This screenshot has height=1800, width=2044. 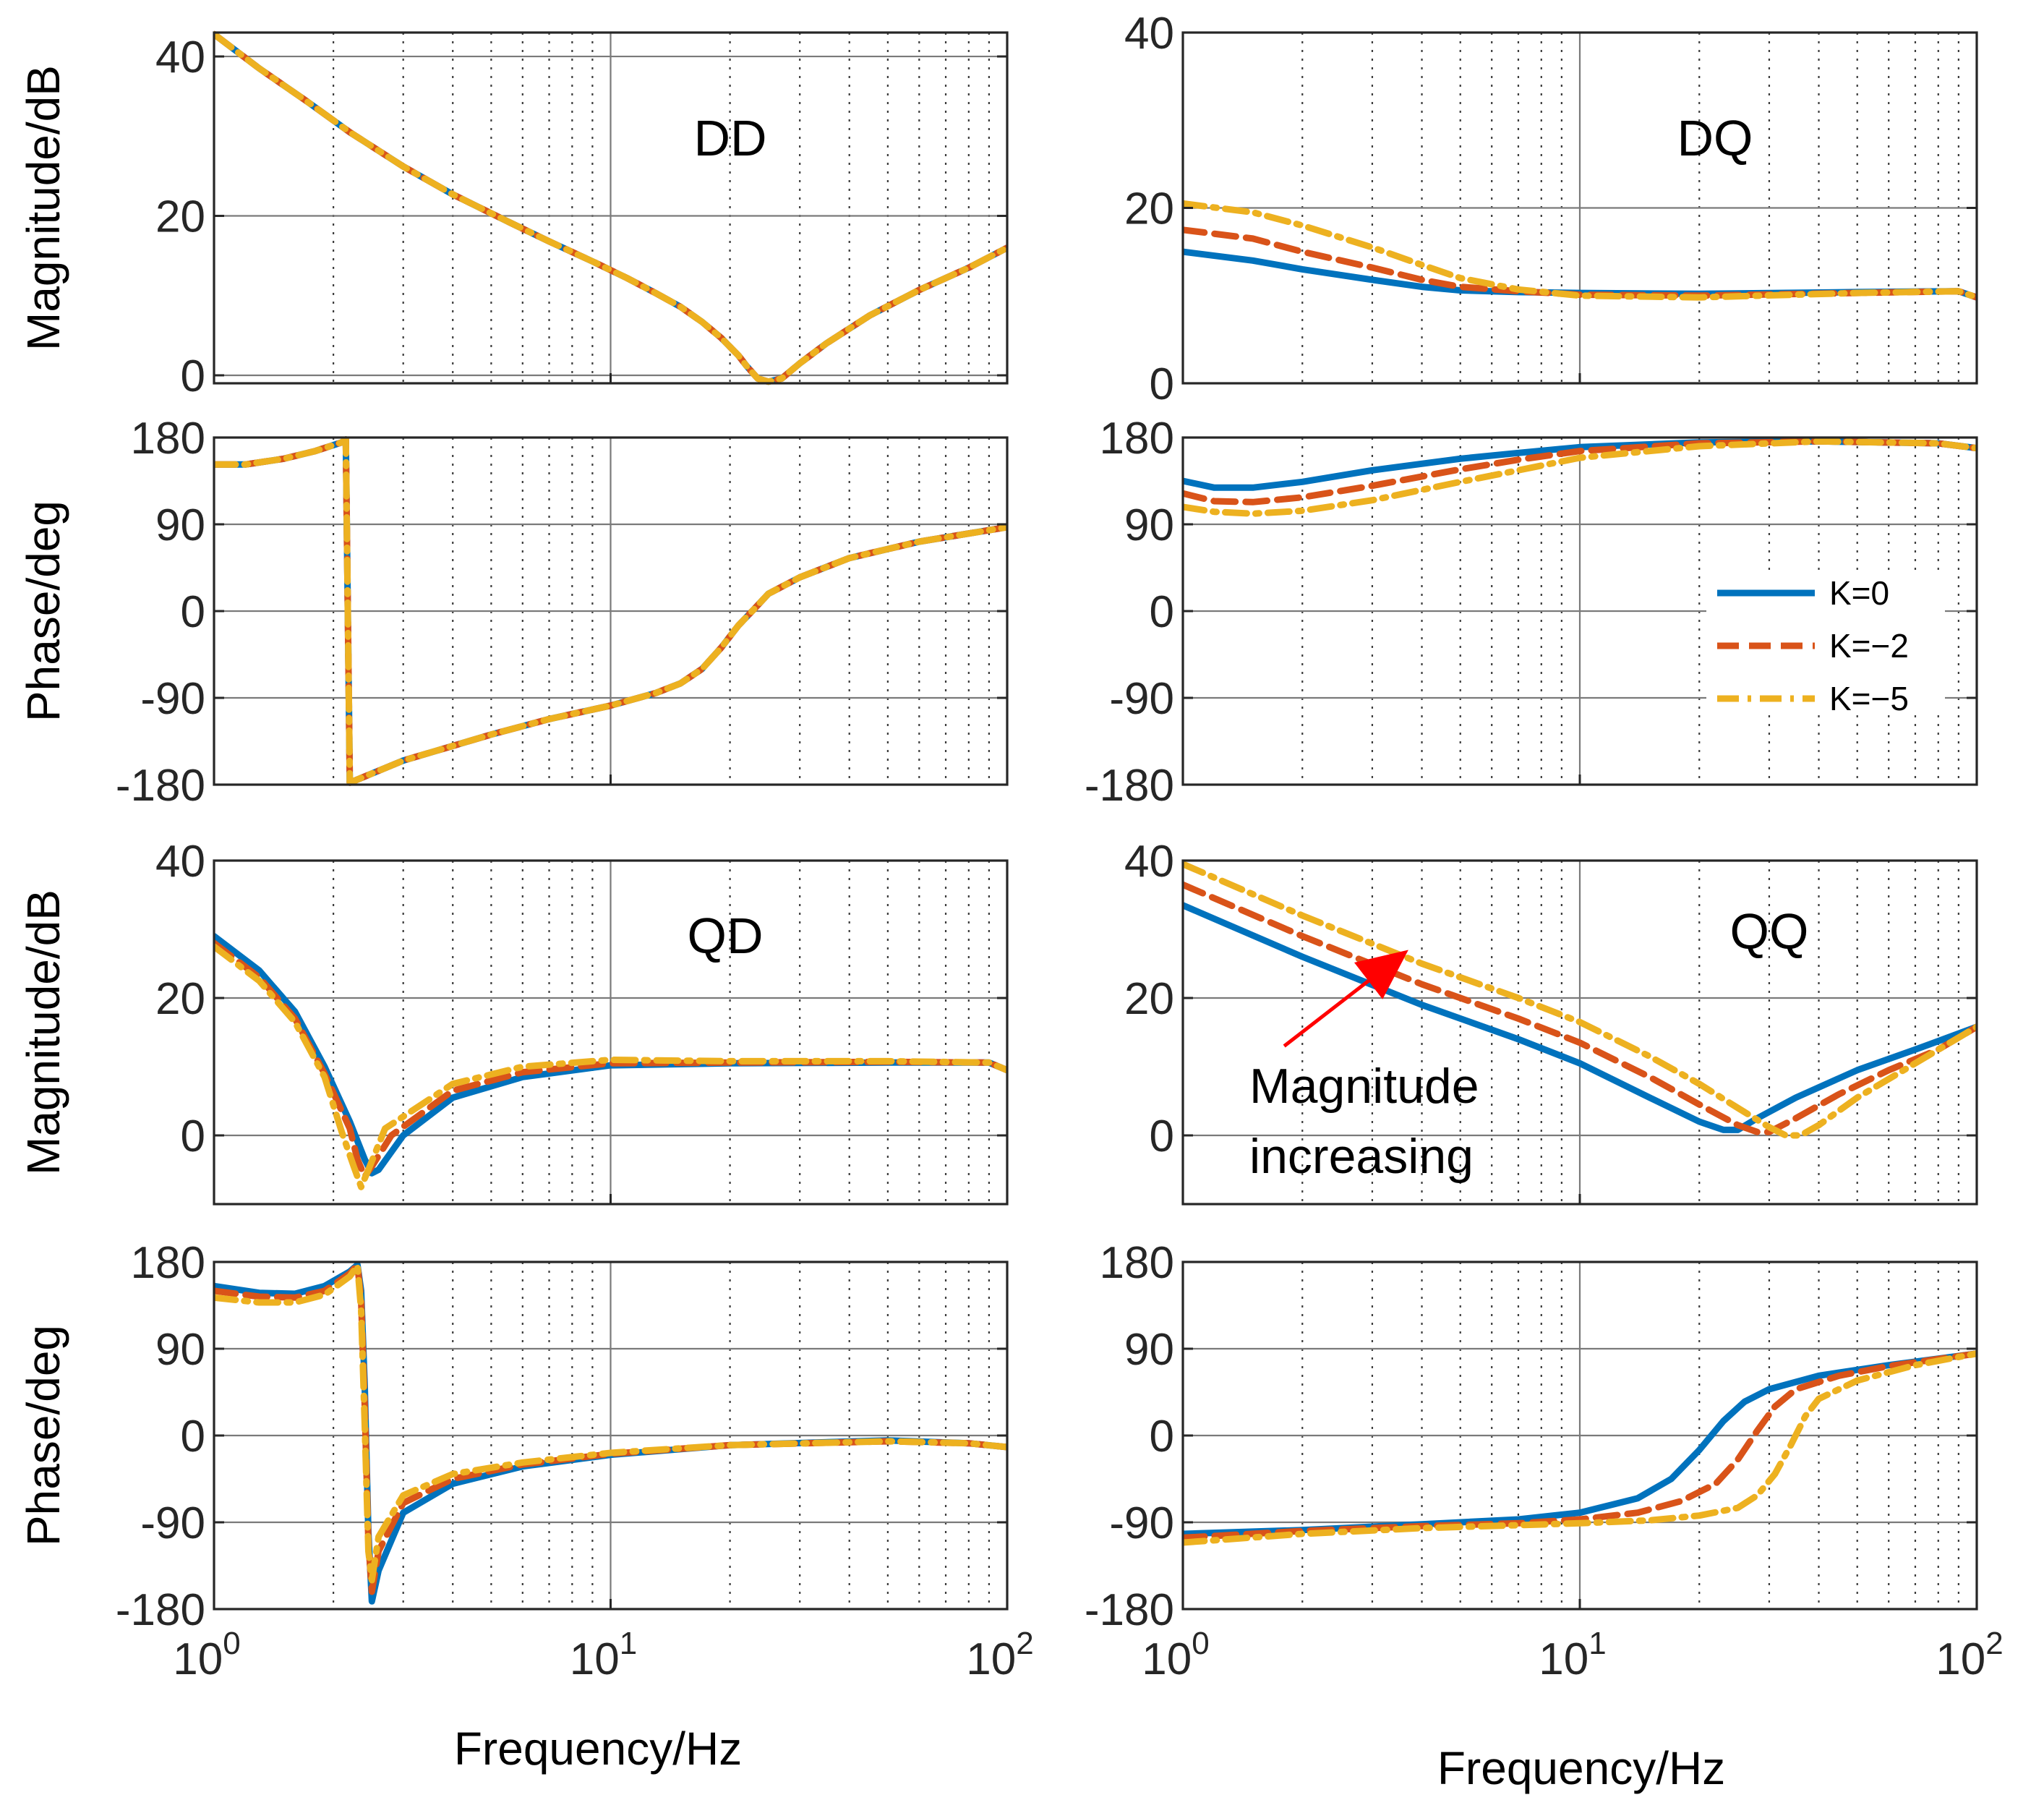 I want to click on panel-QD-magnitude: 0 20 40 Magnitude/dB QD, so click(x=513, y=1022).